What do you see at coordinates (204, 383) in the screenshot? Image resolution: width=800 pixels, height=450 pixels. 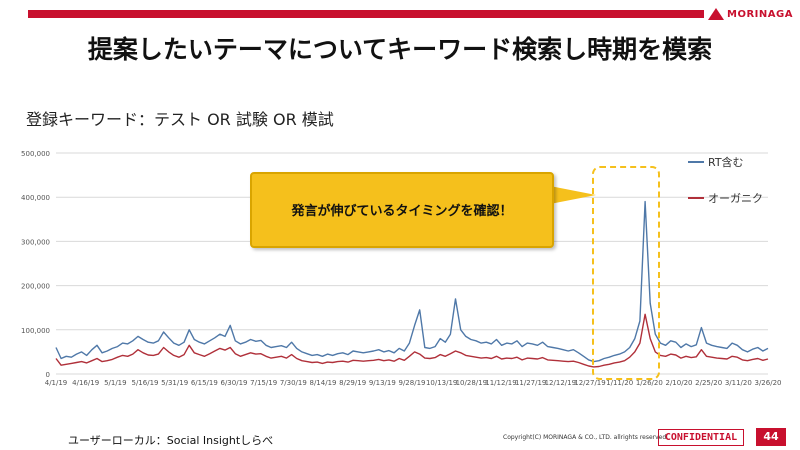 I see `x-tick-label: 6/15/19` at bounding box center [204, 383].